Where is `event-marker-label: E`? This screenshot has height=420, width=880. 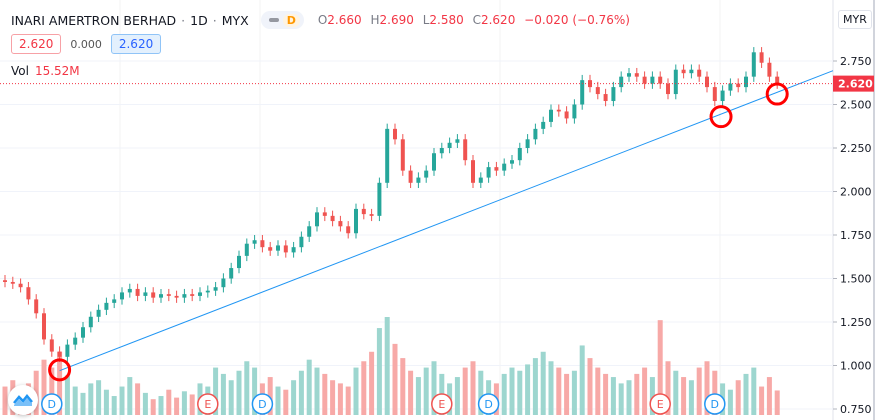 event-marker-label: E is located at coordinates (441, 404).